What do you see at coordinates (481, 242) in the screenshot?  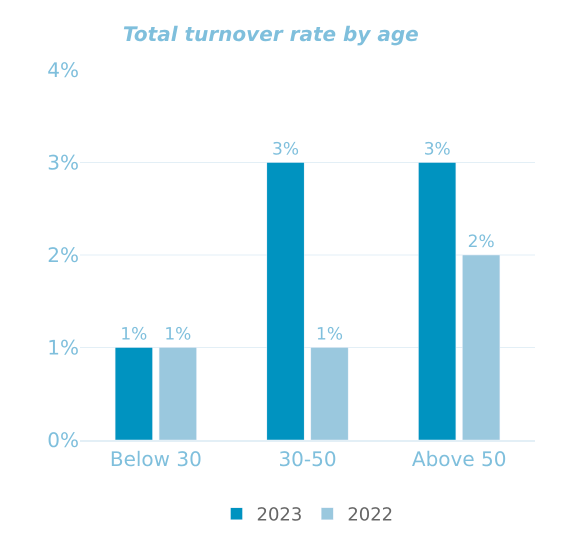 I see `data-label: 2%` at bounding box center [481, 242].